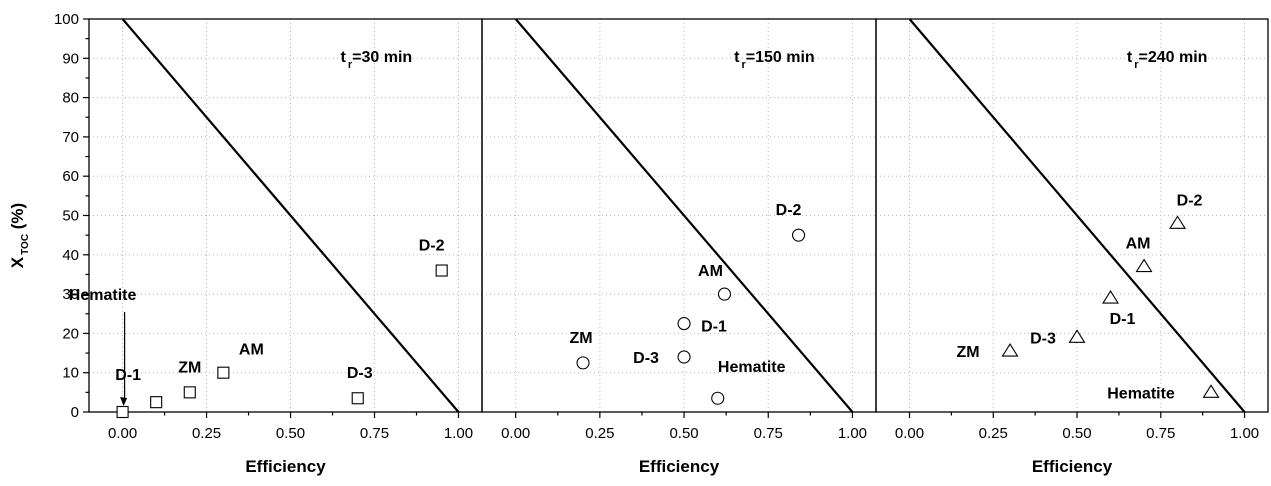  I want to click on y-tick-label: 60, so click(70, 176).